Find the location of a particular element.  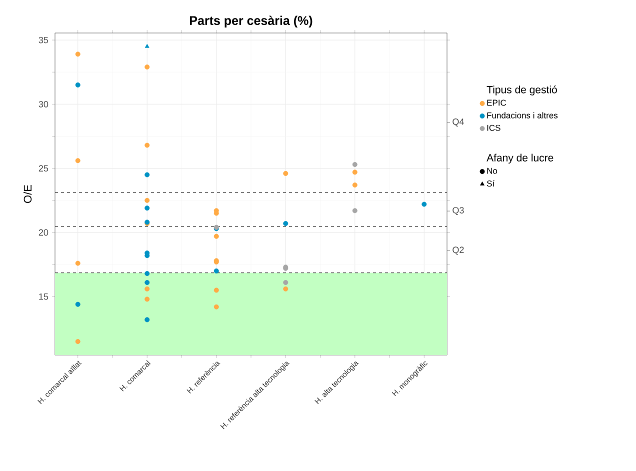

legend-label: EPIC is located at coordinates (496, 103).